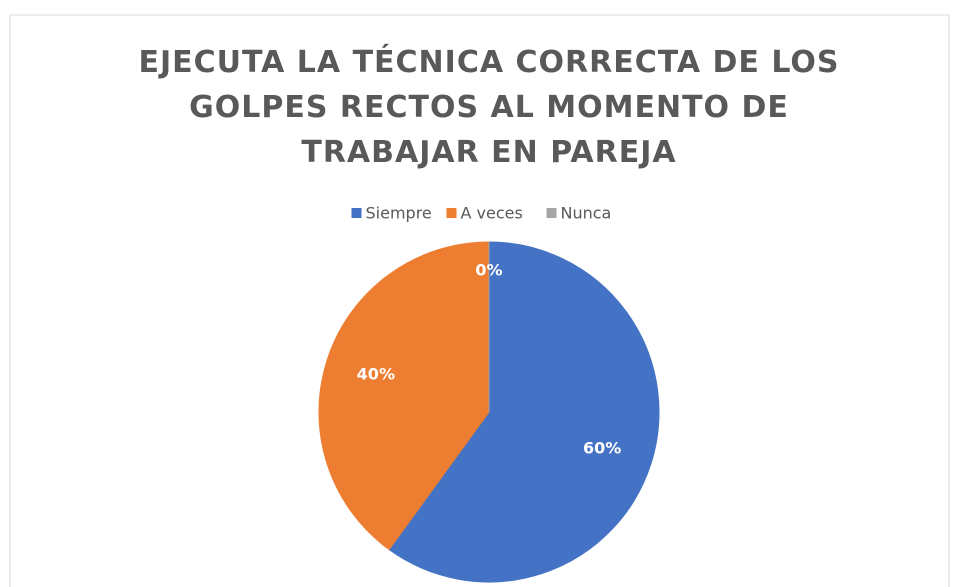 The image size is (955, 587). Describe the element at coordinates (404, 396) in the screenshot. I see `pie-slice` at that location.